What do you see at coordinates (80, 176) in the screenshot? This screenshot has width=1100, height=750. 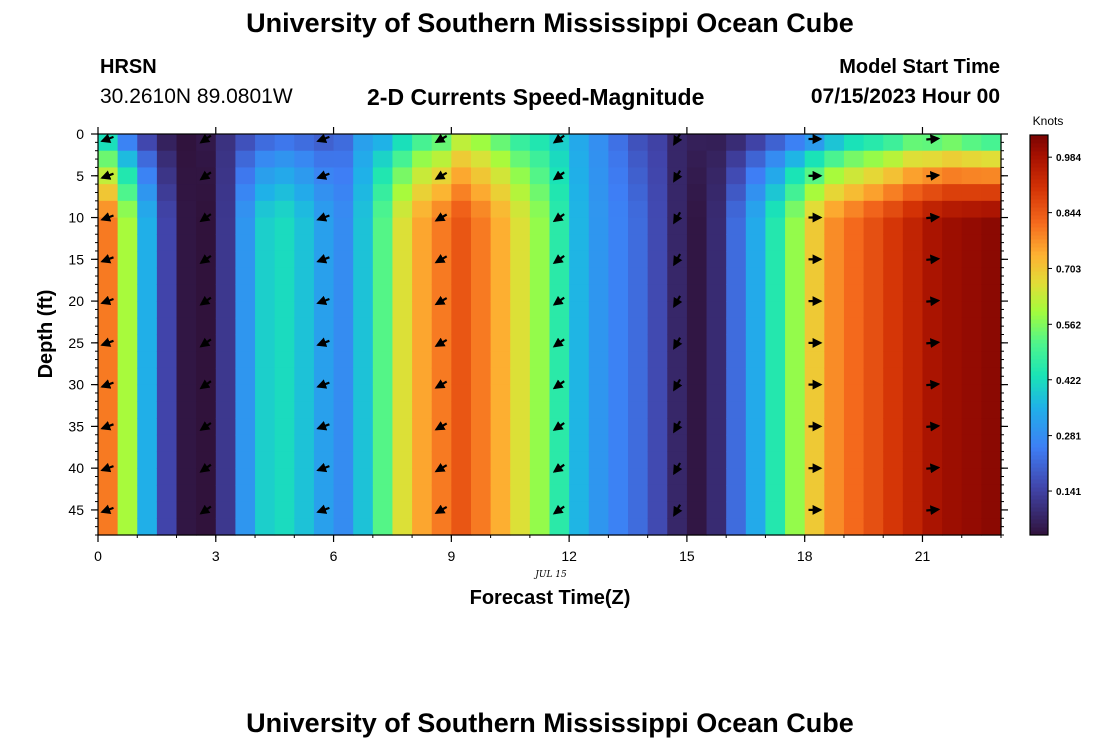 I see `y-tick-label: 5` at bounding box center [80, 176].